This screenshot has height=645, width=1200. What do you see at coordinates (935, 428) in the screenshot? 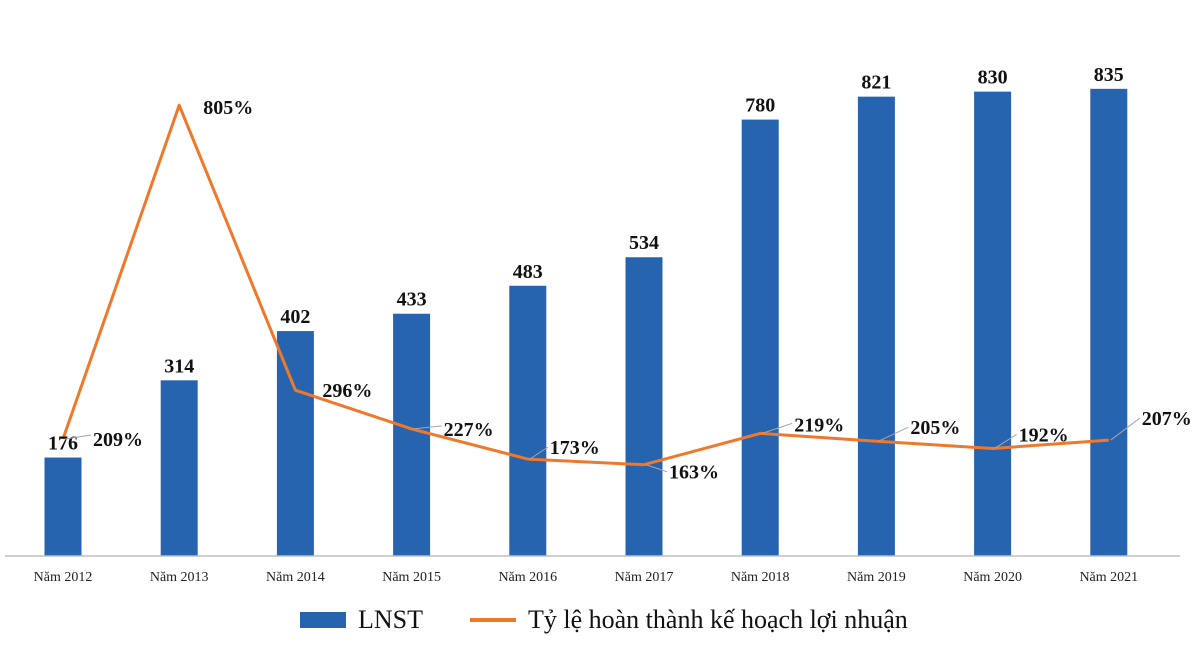
I see `line-value-label: 205%` at bounding box center [935, 428].